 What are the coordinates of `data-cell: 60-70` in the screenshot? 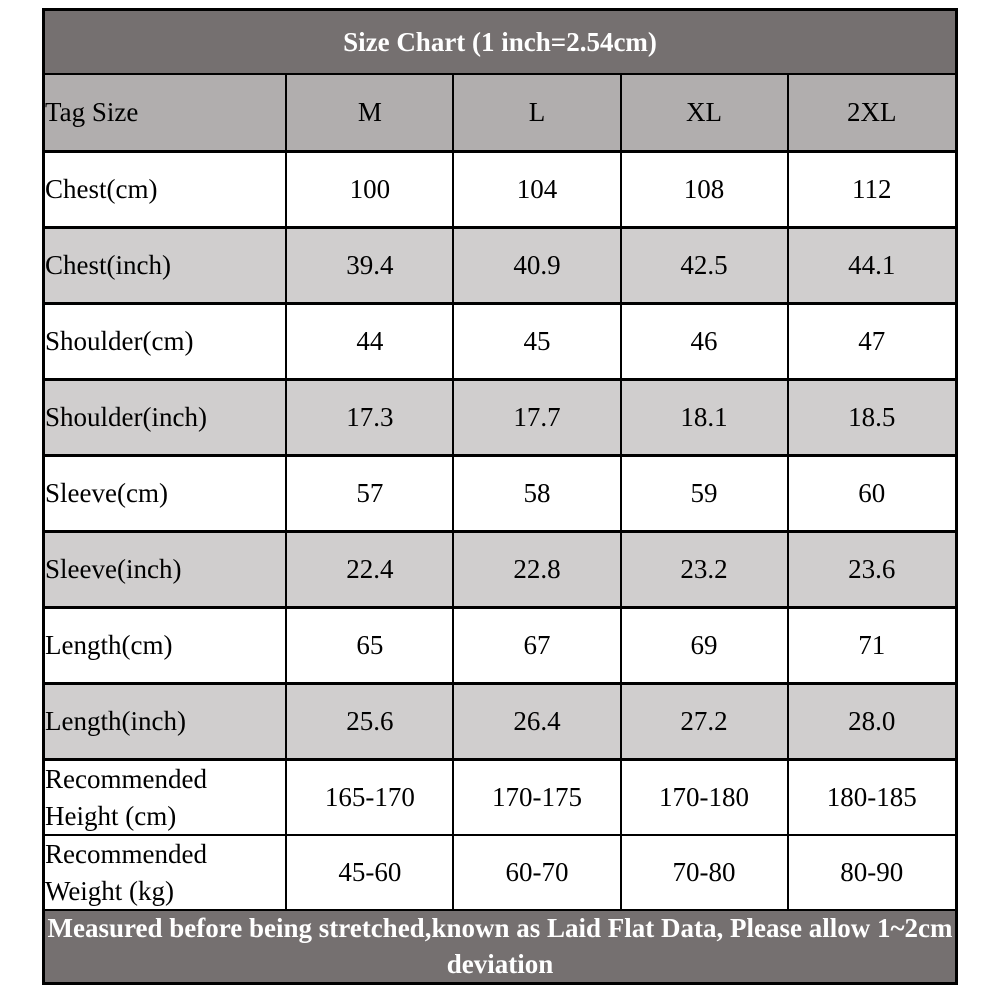 It's located at (537, 872).